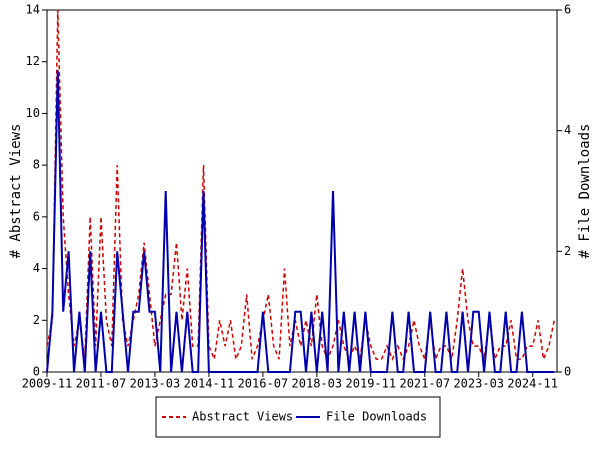 Image resolution: width=600 pixels, height=450 pixels. I want to click on y2-tick-label: 4, so click(567, 130).